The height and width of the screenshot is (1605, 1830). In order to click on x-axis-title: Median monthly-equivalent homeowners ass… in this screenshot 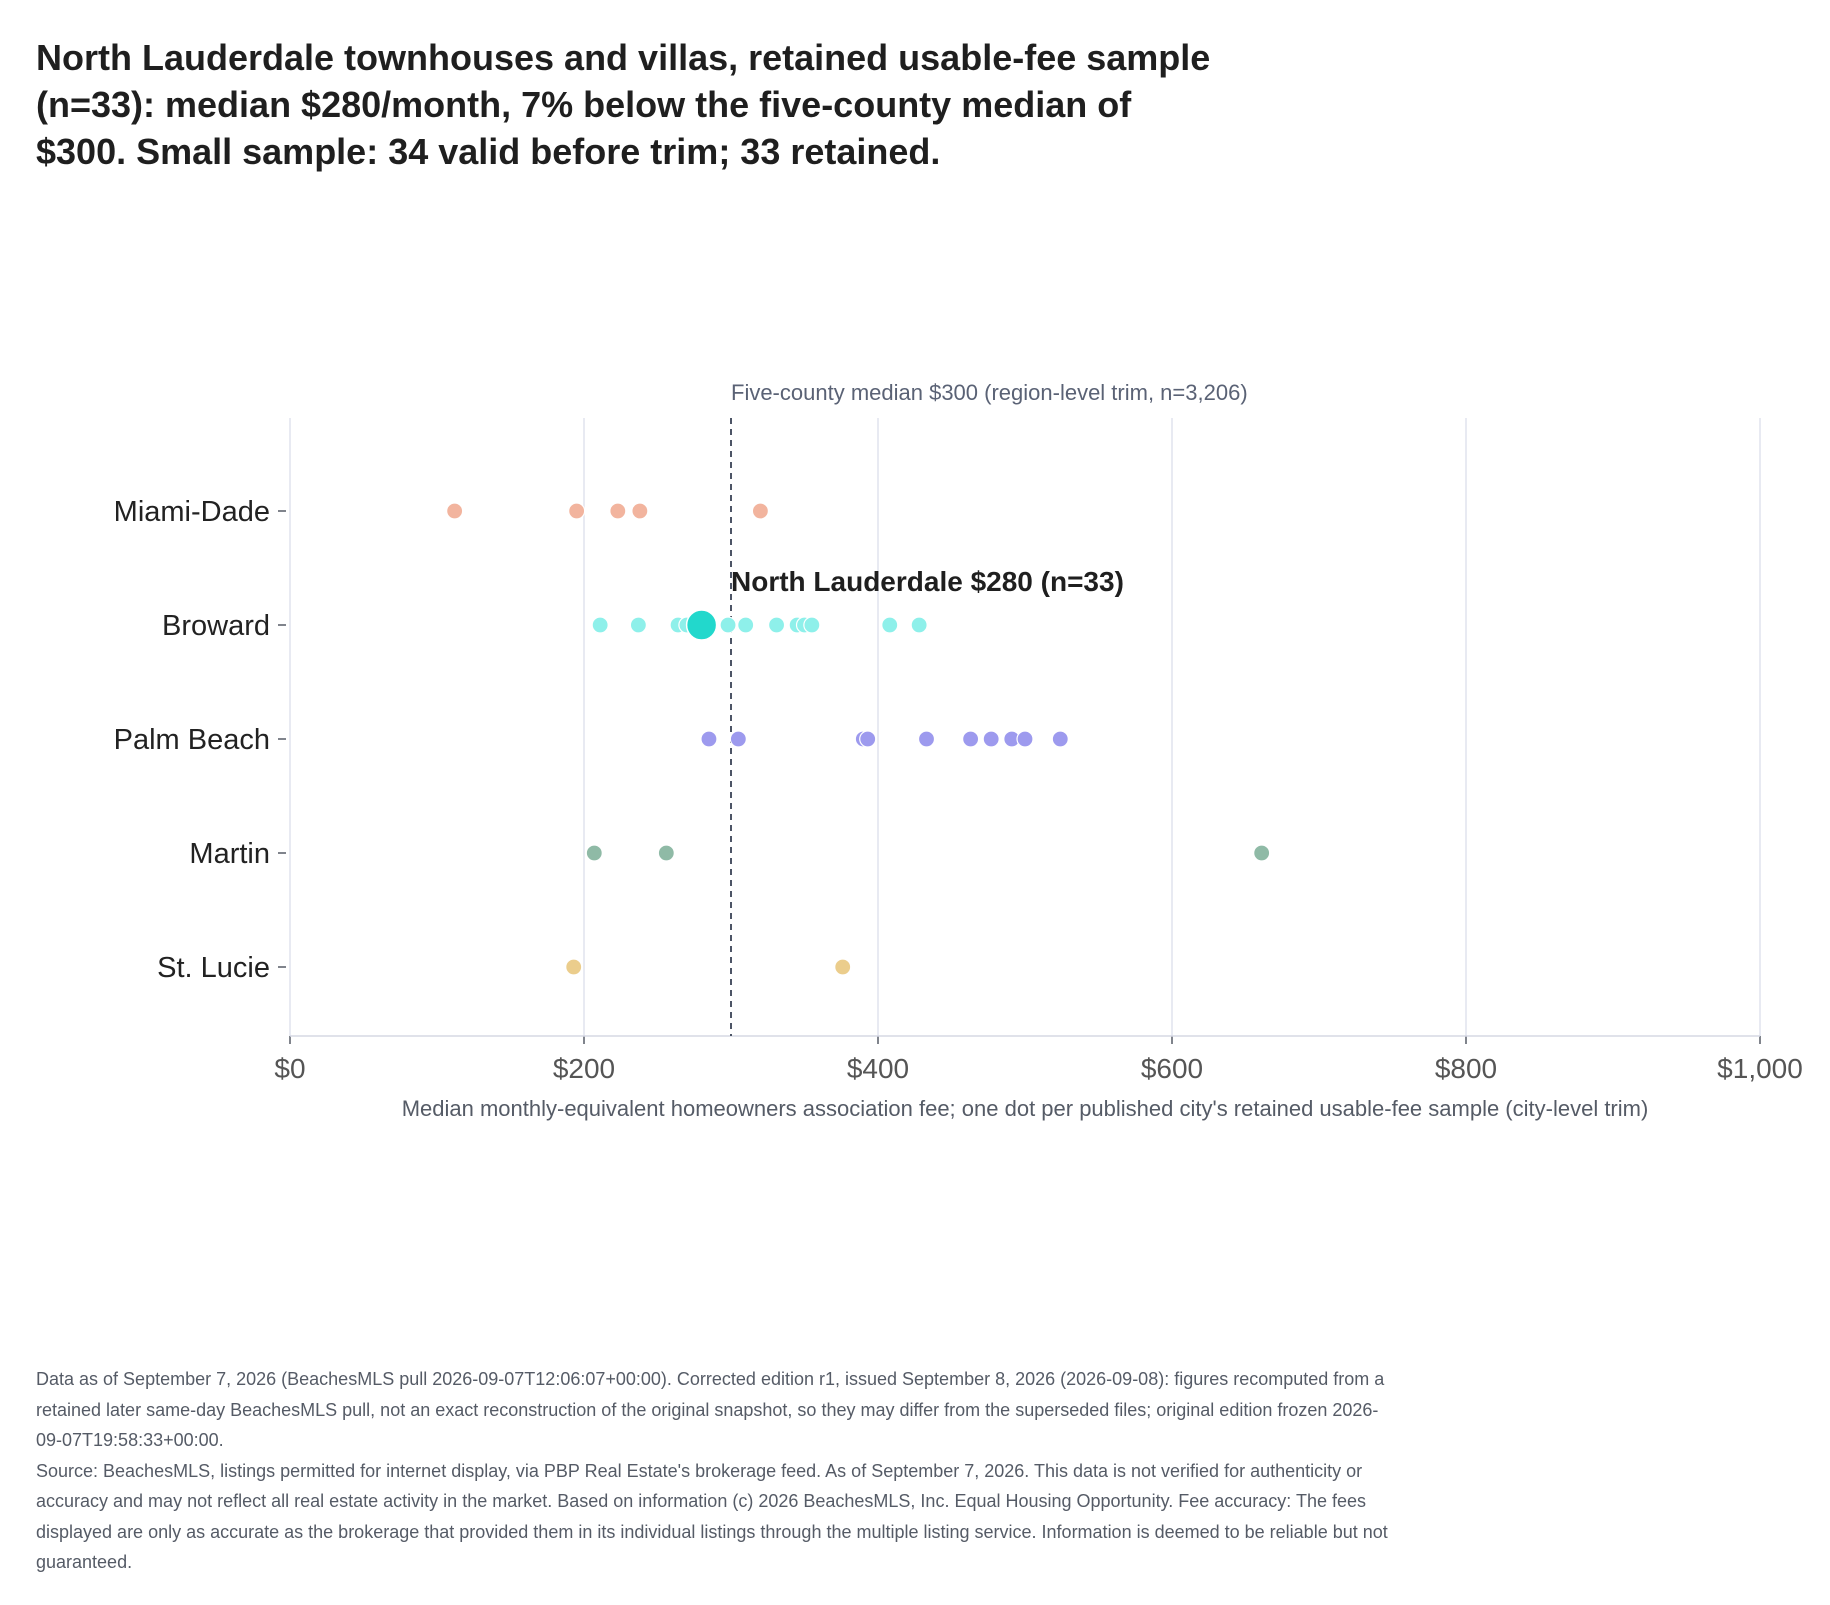, I will do `click(1025, 1108)`.